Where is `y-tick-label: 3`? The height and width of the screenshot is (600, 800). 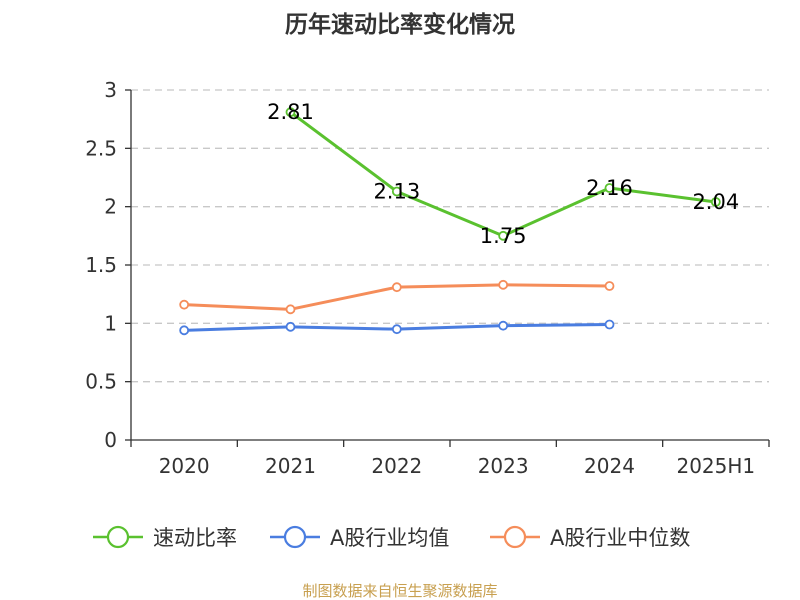 y-tick-label: 3 is located at coordinates (110, 90).